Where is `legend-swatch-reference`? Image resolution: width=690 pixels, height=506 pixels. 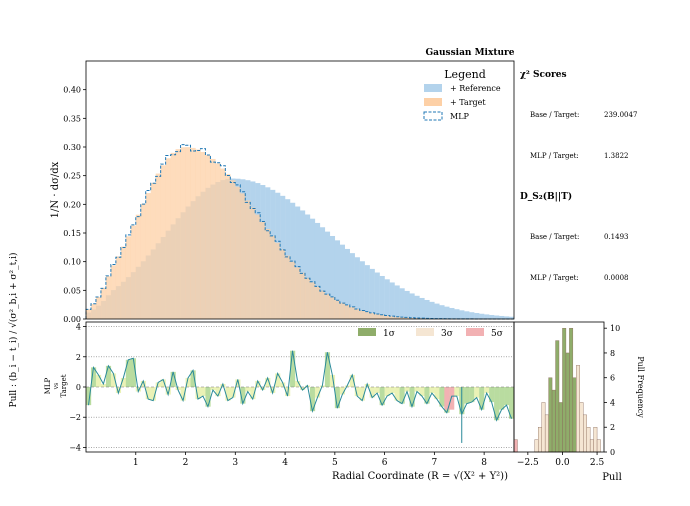
legend-swatch-reference is located at coordinates (433, 88).